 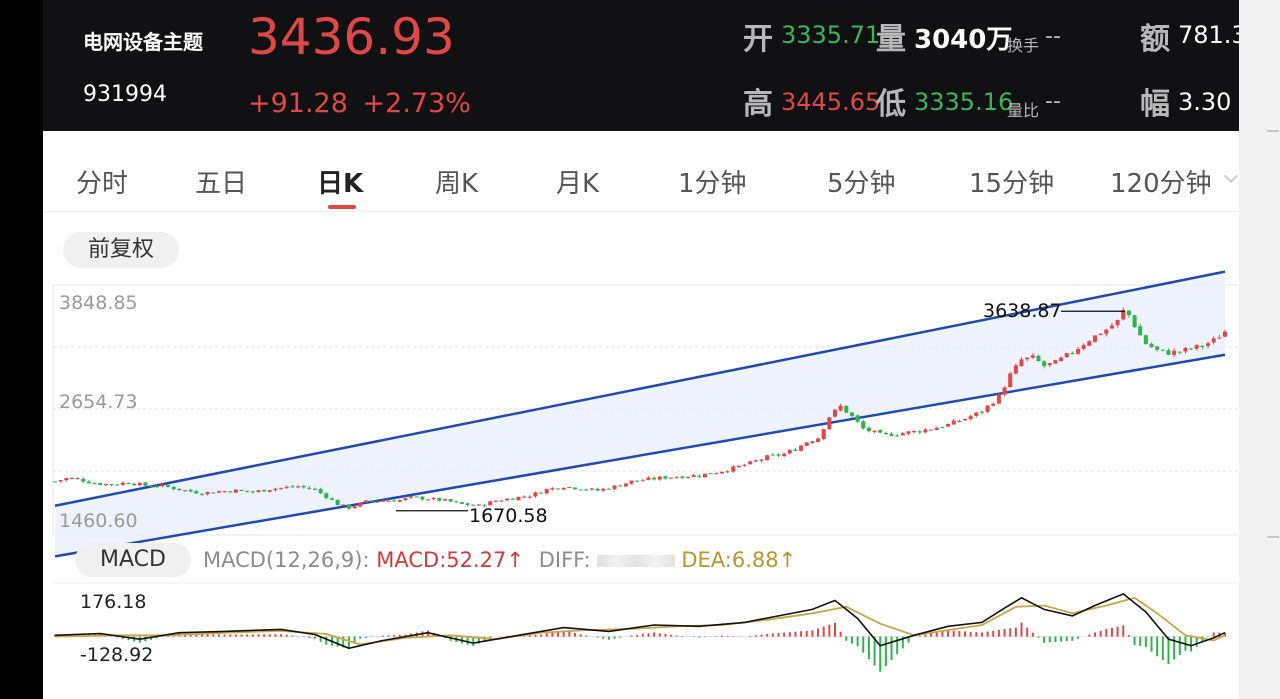 I want to click on tab-120-minute: 120分钟, so click(x=1161, y=184).